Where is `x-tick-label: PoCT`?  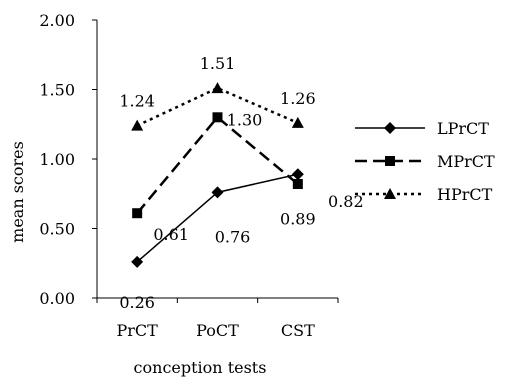
x-tick-label: PoCT is located at coordinates (217, 330).